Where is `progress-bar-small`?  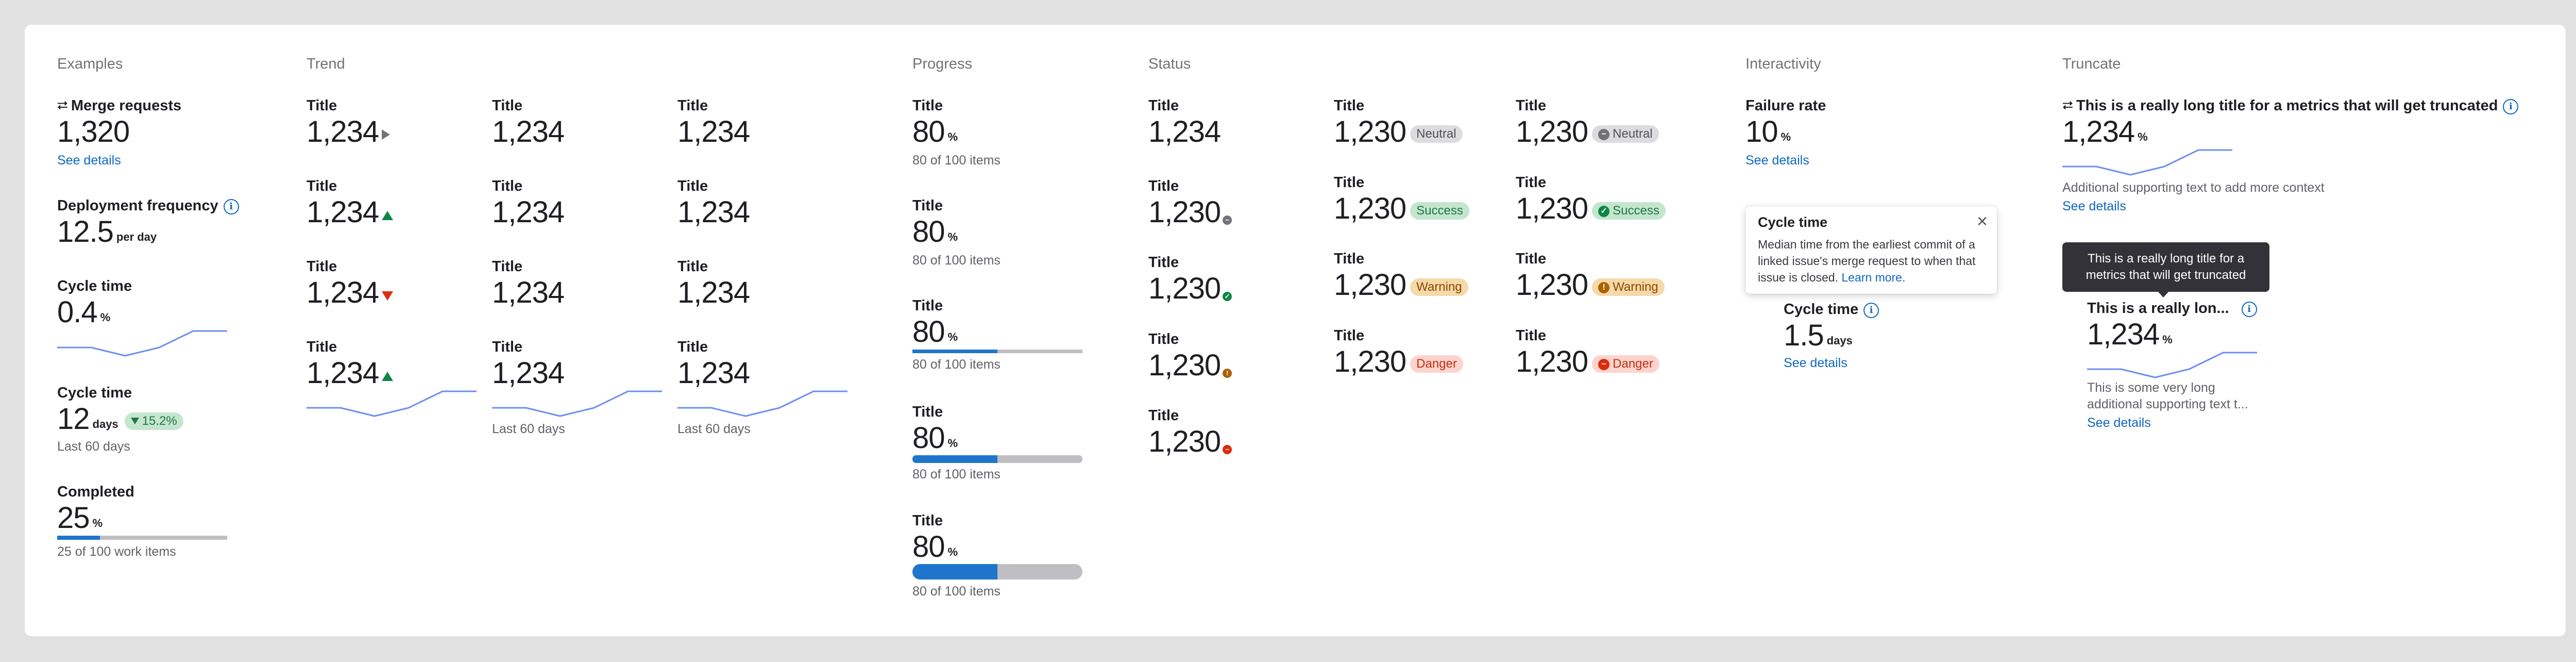 progress-bar-small is located at coordinates (997, 351).